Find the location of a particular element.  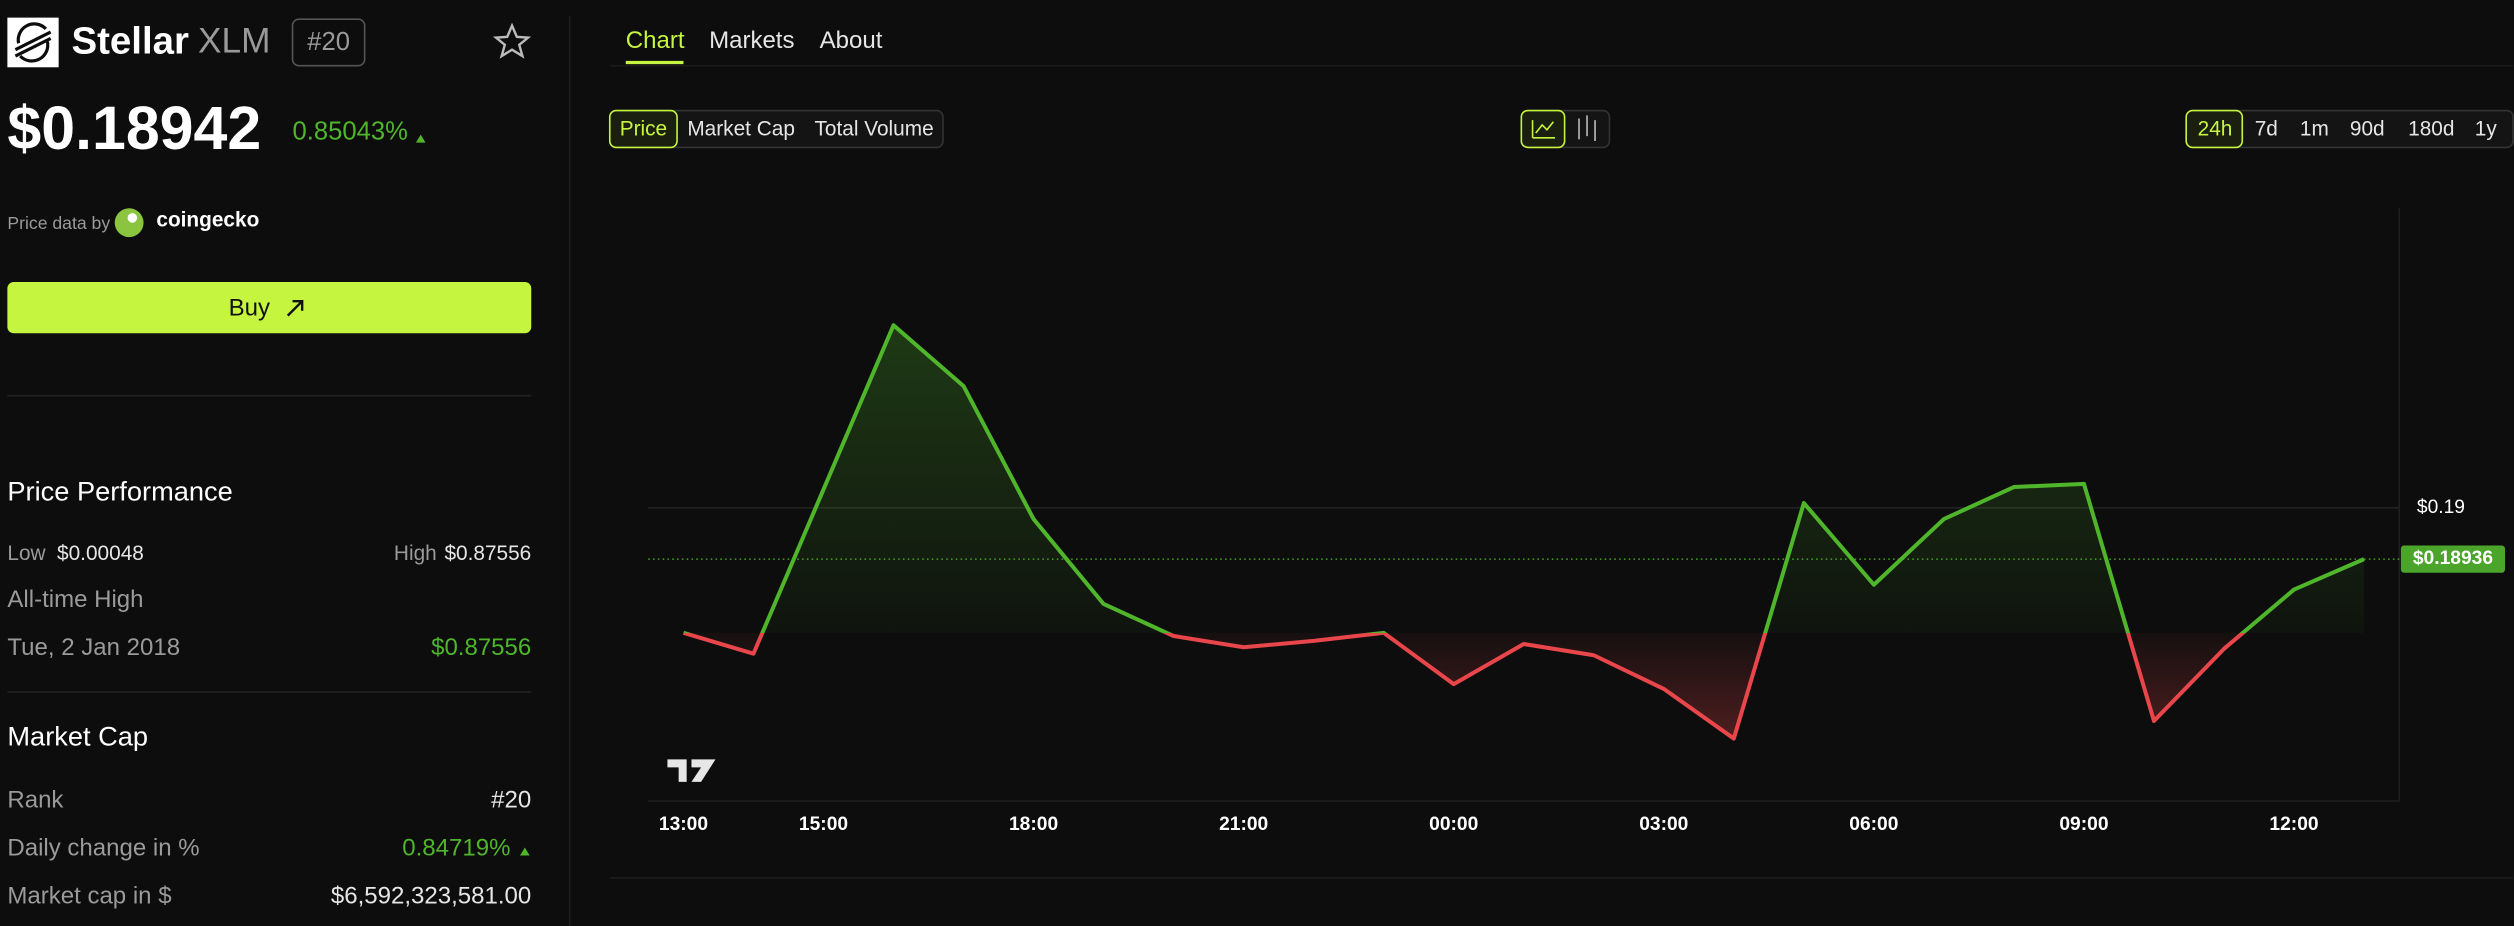

x-tick-label: 15:00 is located at coordinates (823, 824).